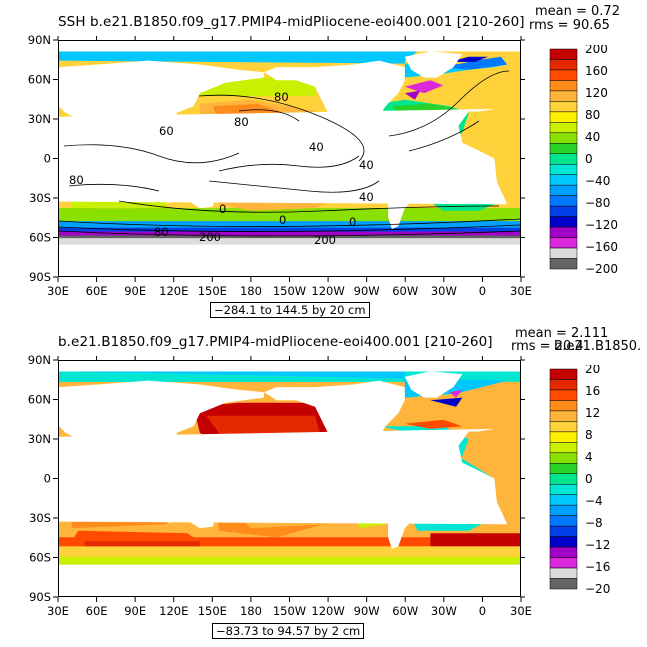 The image size is (647, 647). What do you see at coordinates (289, 542) in the screenshot?
I see `southern-band` at bounding box center [289, 542].